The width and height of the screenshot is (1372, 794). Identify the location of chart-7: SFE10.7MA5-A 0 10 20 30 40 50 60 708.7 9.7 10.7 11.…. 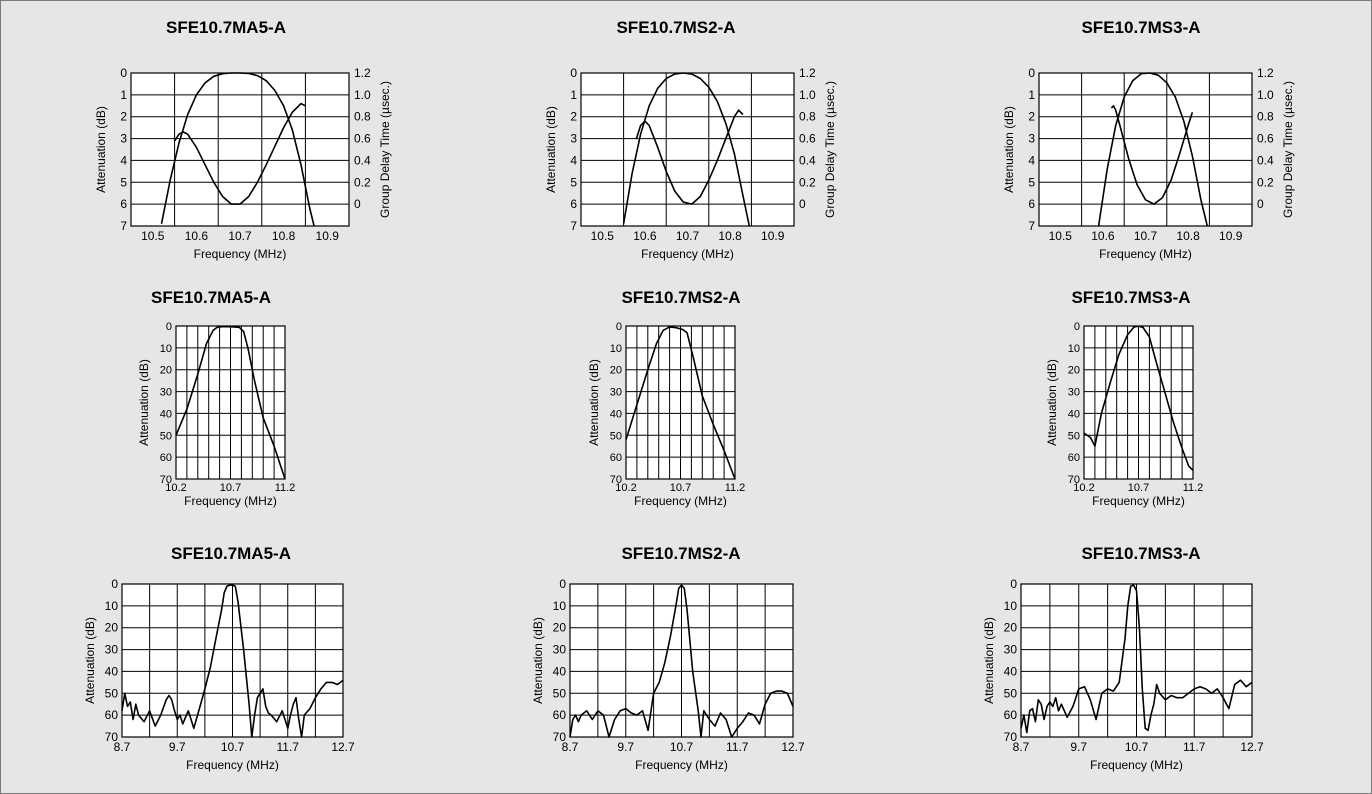
(219, 658).